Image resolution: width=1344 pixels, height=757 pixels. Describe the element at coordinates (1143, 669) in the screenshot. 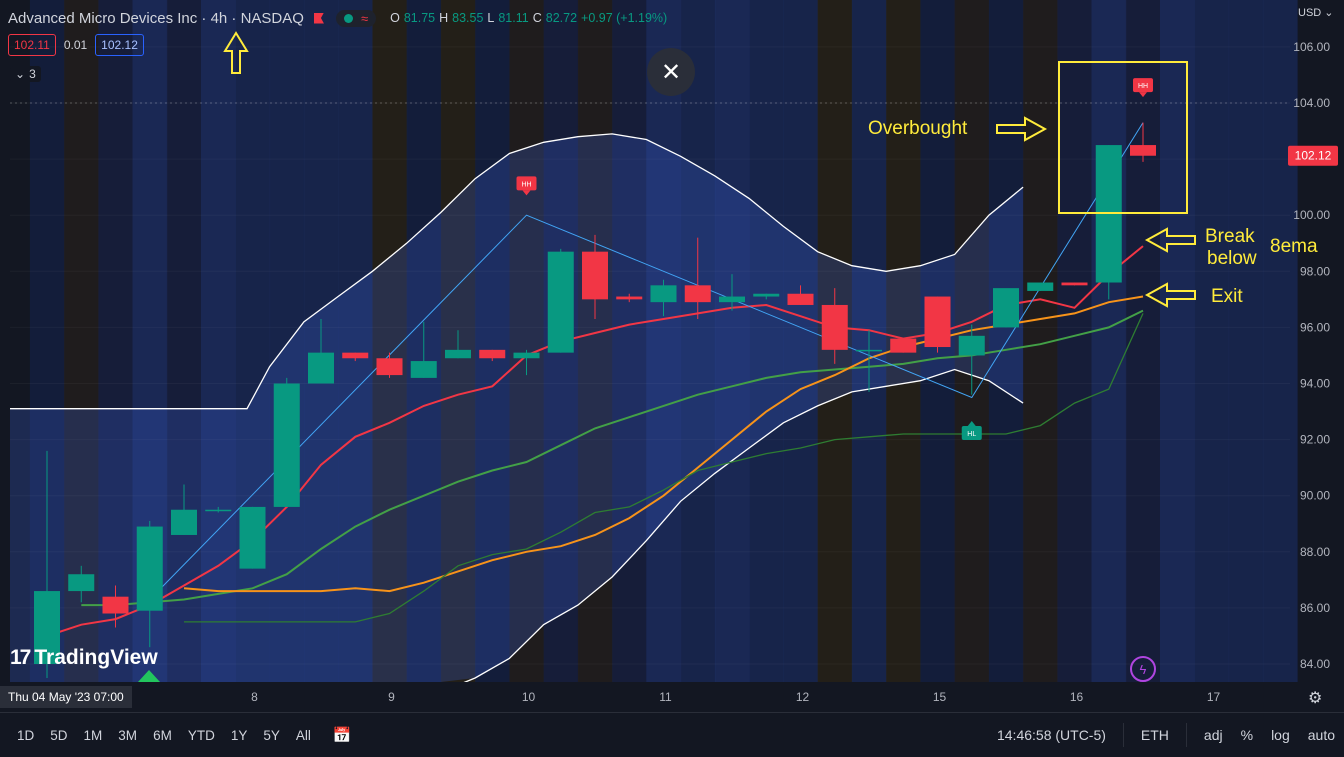

I see `bolt-icon: ϟ` at that location.